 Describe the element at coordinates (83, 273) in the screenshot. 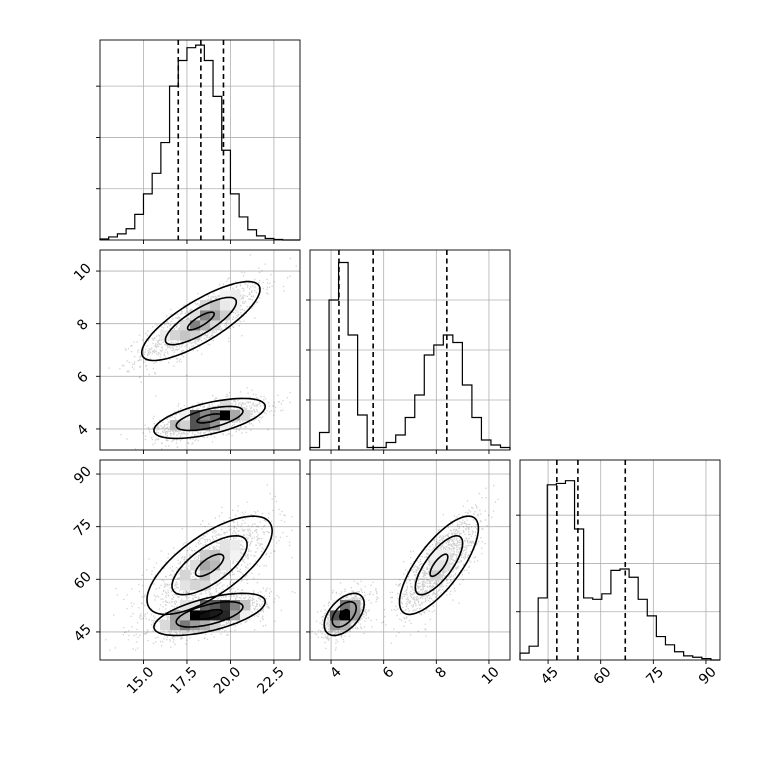

I see `y-tick-label: 10` at that location.